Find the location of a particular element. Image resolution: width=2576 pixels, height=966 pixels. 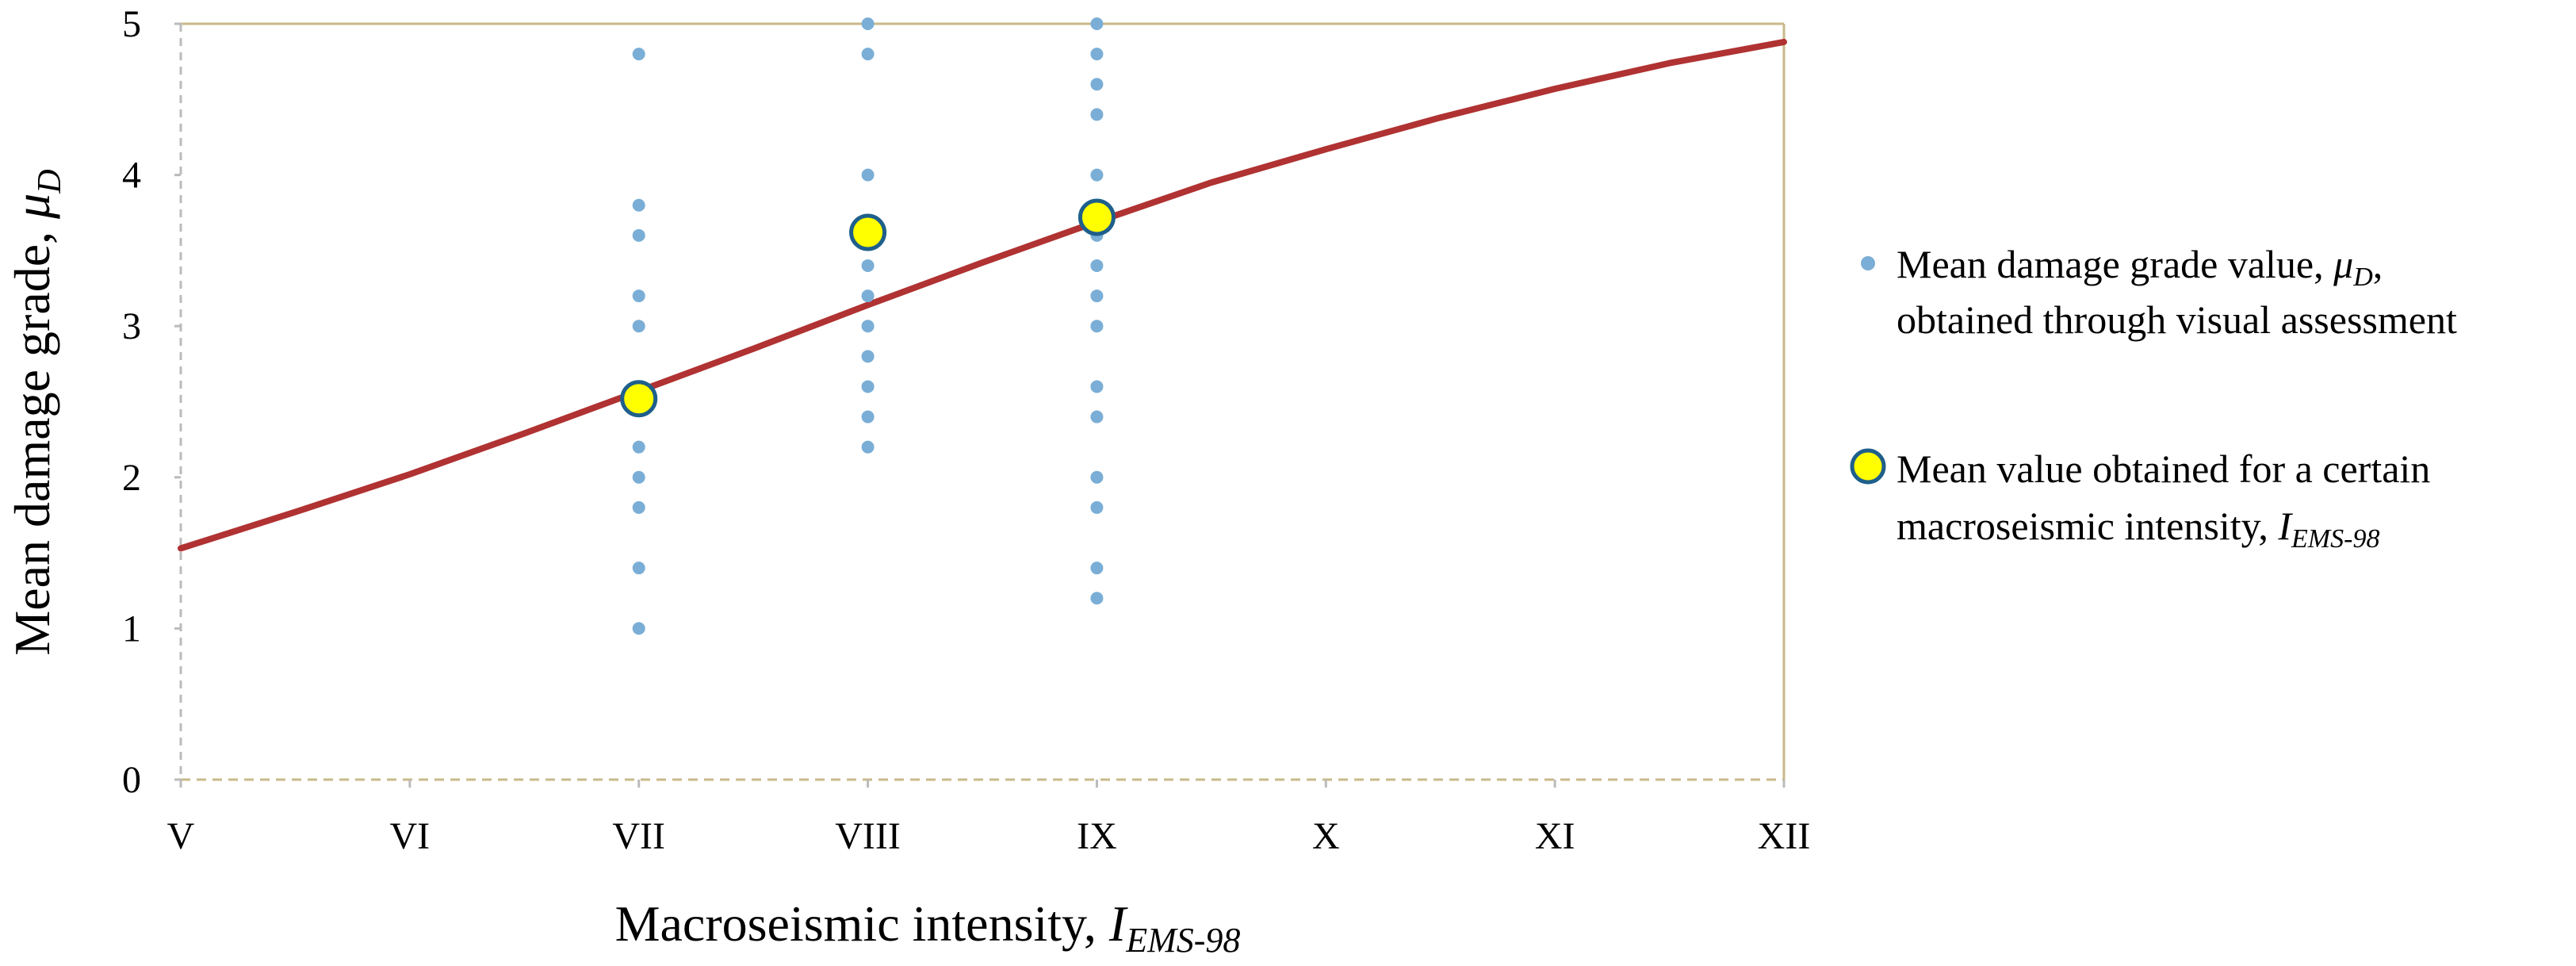

legend-item-mean-value-line1: Mean value obtained for a certain is located at coordinates (2163, 469).